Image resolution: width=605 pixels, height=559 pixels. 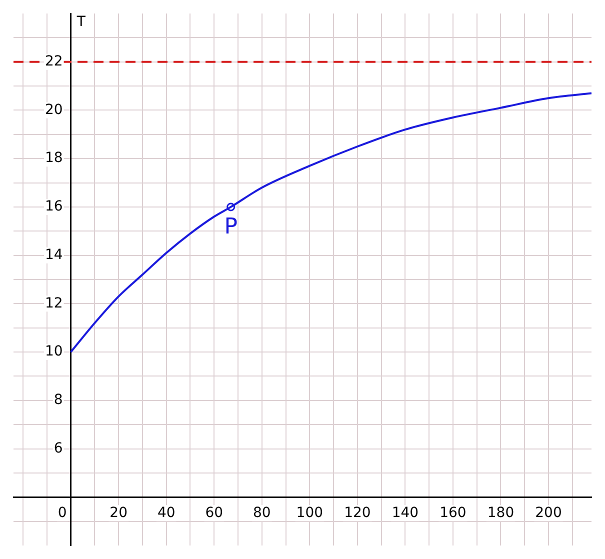 What do you see at coordinates (166, 512) in the screenshot?
I see `x-tick-label: 40` at bounding box center [166, 512].